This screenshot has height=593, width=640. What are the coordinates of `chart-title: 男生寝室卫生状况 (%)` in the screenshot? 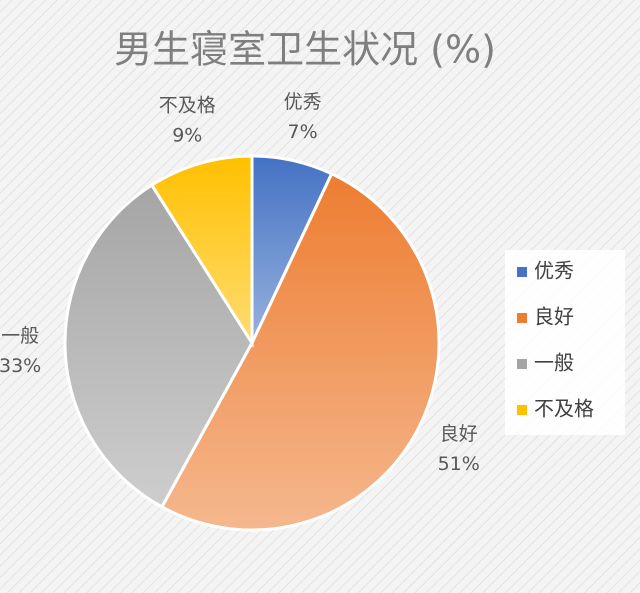 It's located at (305, 50).